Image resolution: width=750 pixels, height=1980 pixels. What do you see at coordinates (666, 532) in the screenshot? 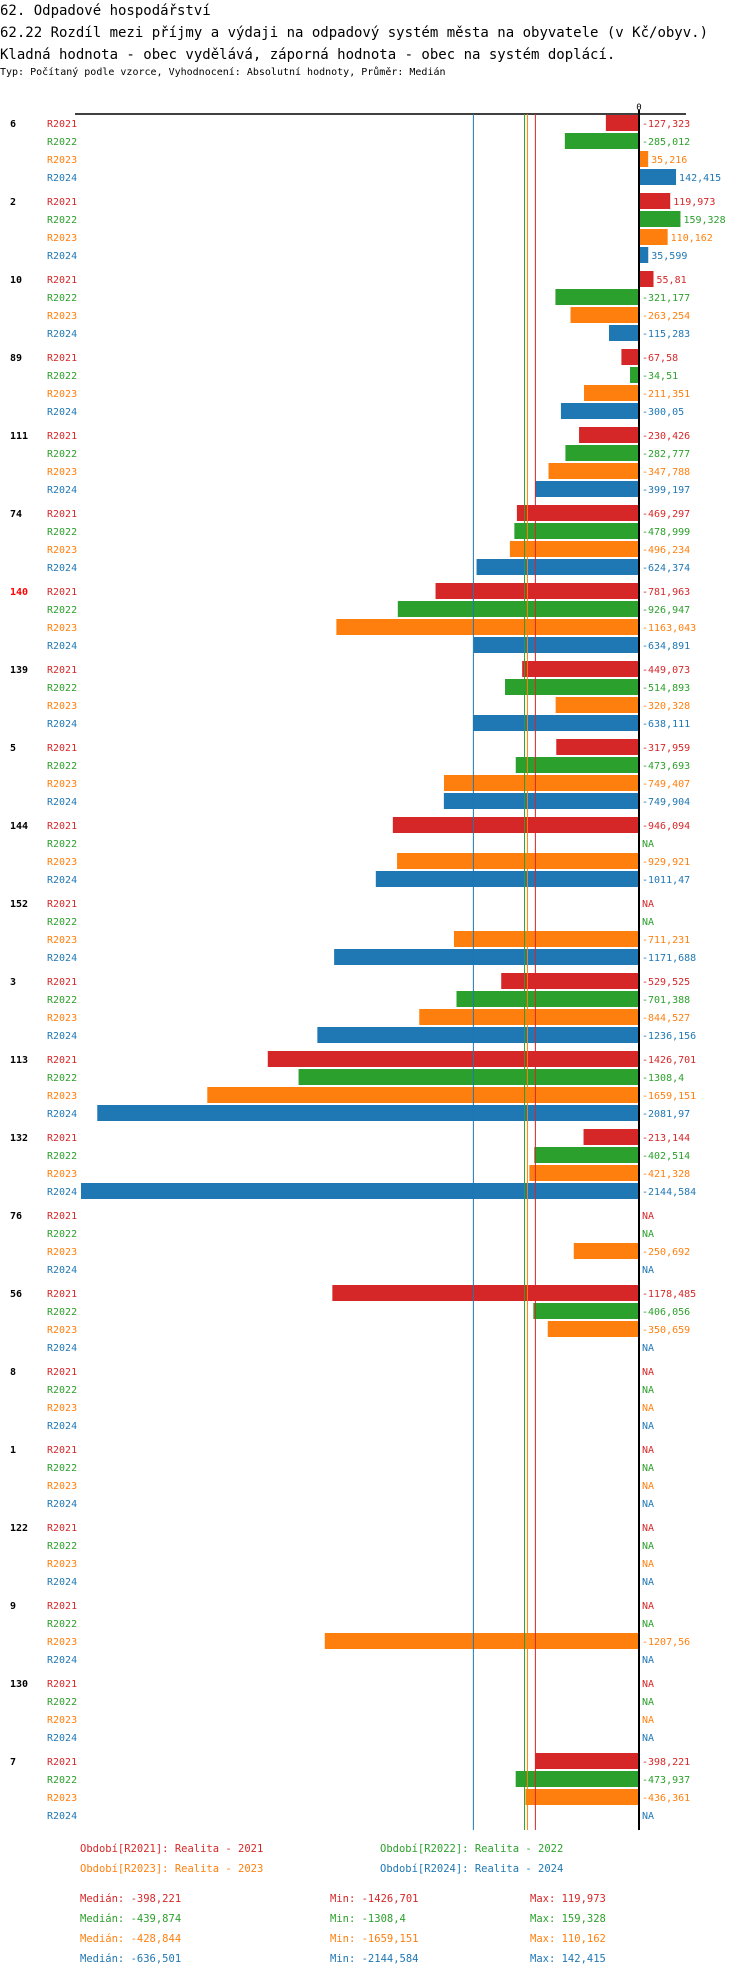
I see `value-label: -478,999` at bounding box center [666, 532].